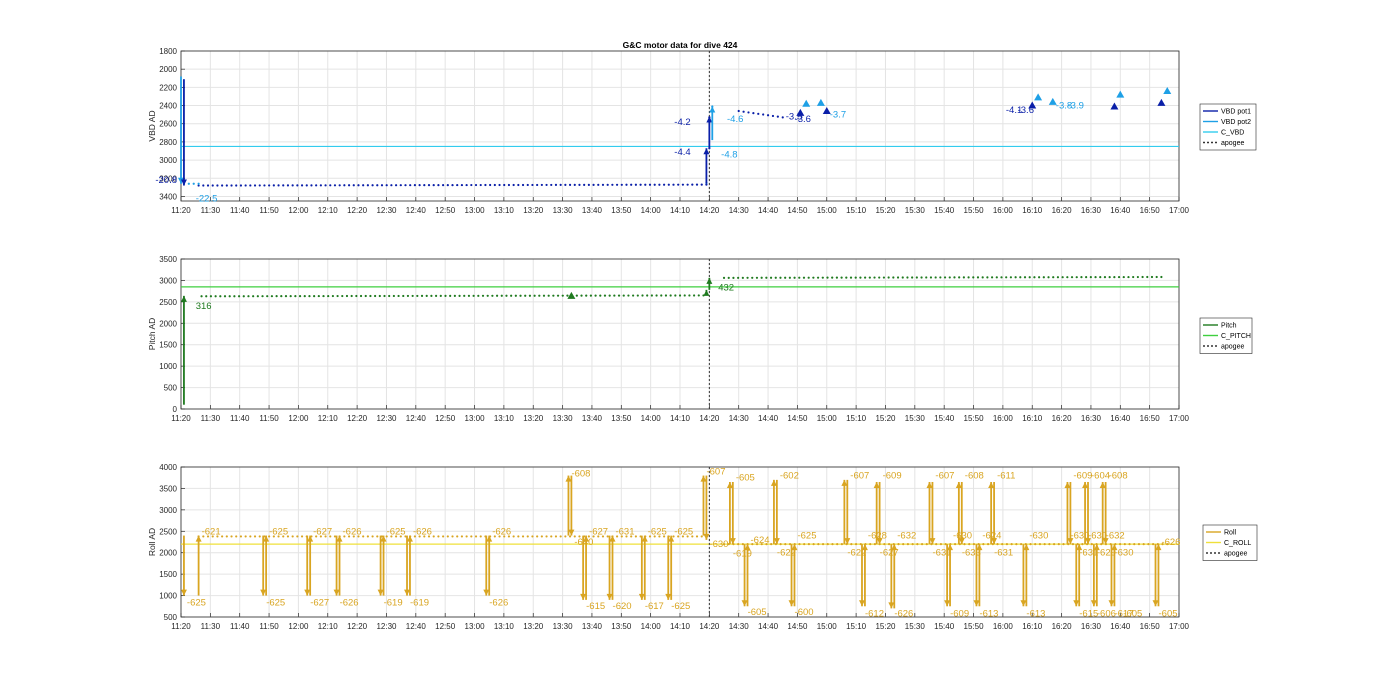 The image size is (1400, 693). I want to click on roll-data-label: -625, so click(806, 536).